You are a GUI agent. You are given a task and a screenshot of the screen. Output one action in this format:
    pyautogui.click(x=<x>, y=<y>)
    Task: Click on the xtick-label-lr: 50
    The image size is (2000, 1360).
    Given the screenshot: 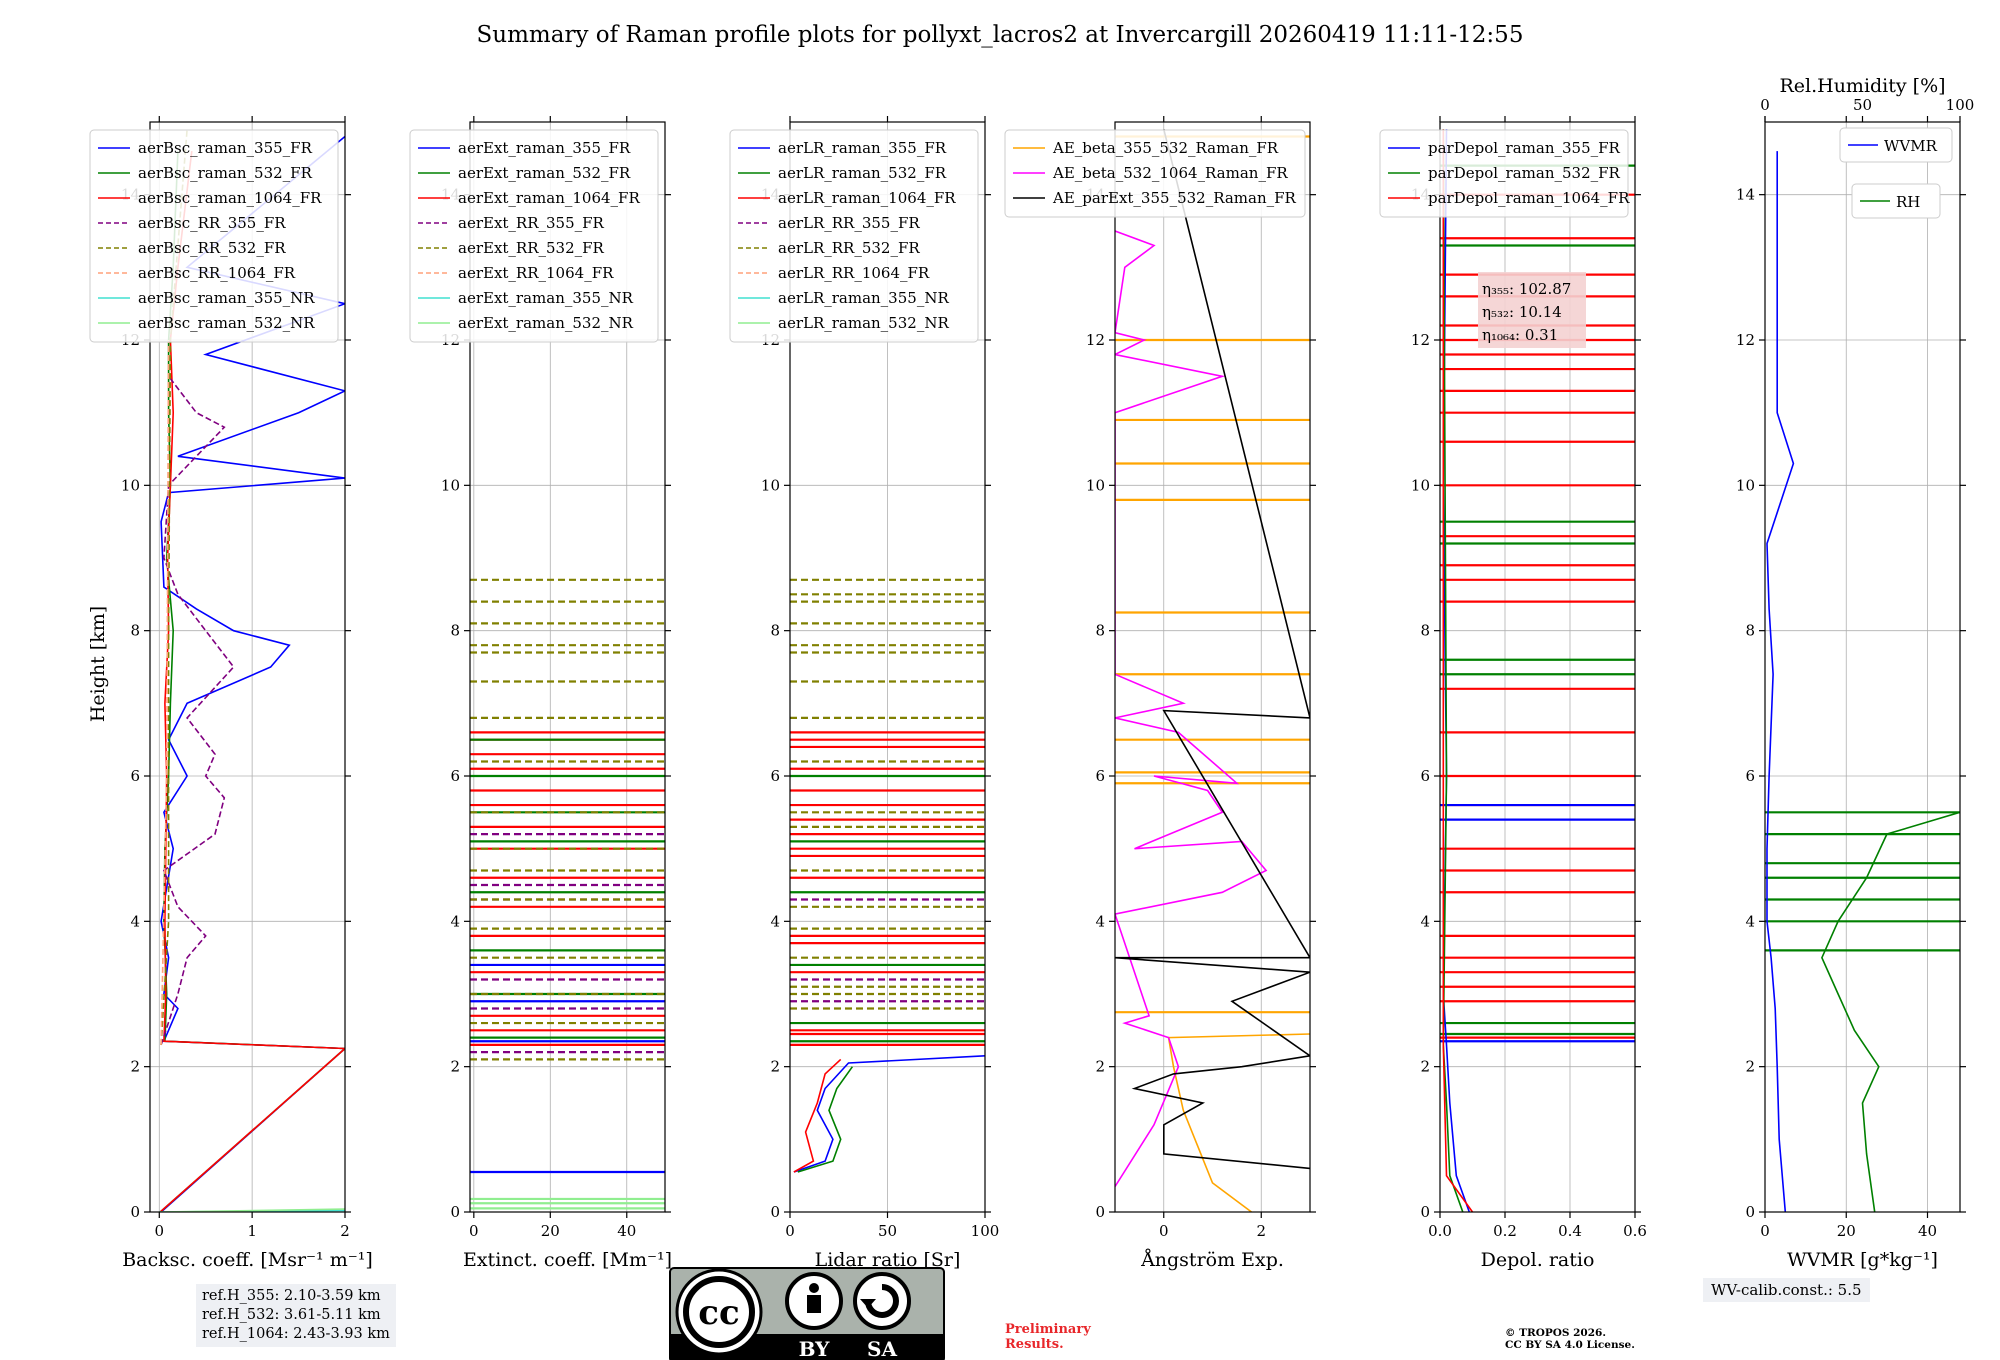 What is the action you would take?
    pyautogui.click(x=887, y=1231)
    